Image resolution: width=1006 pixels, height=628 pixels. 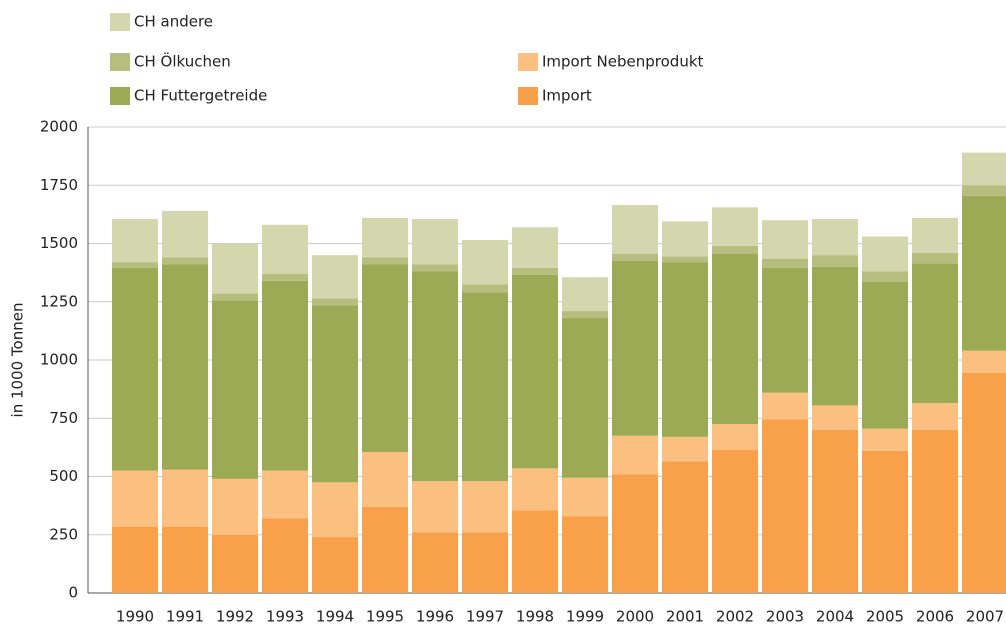 What do you see at coordinates (173, 22) in the screenshot?
I see `legend-label: CH andere` at bounding box center [173, 22].